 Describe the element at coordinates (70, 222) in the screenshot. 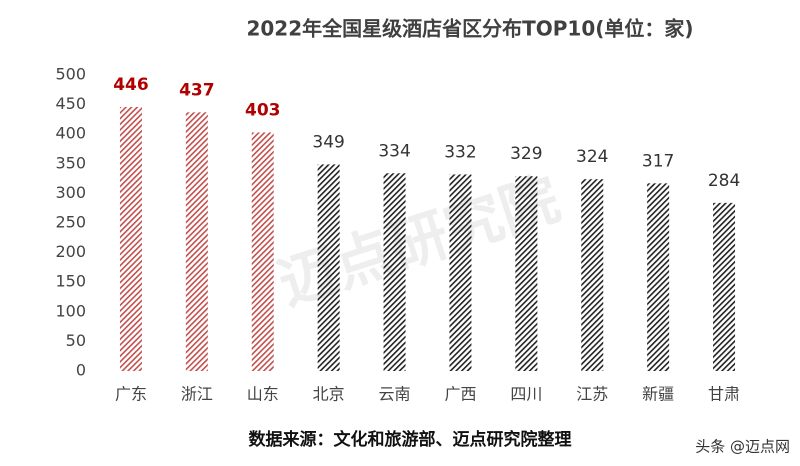

I see `y-tick-label: 250` at that location.